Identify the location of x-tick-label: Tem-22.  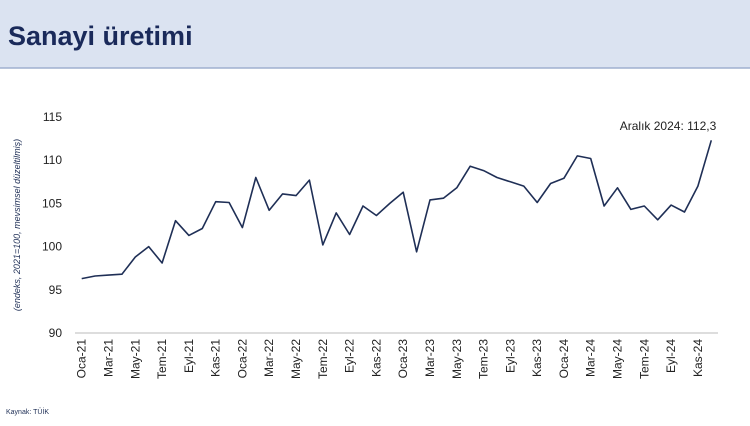
(323, 359).